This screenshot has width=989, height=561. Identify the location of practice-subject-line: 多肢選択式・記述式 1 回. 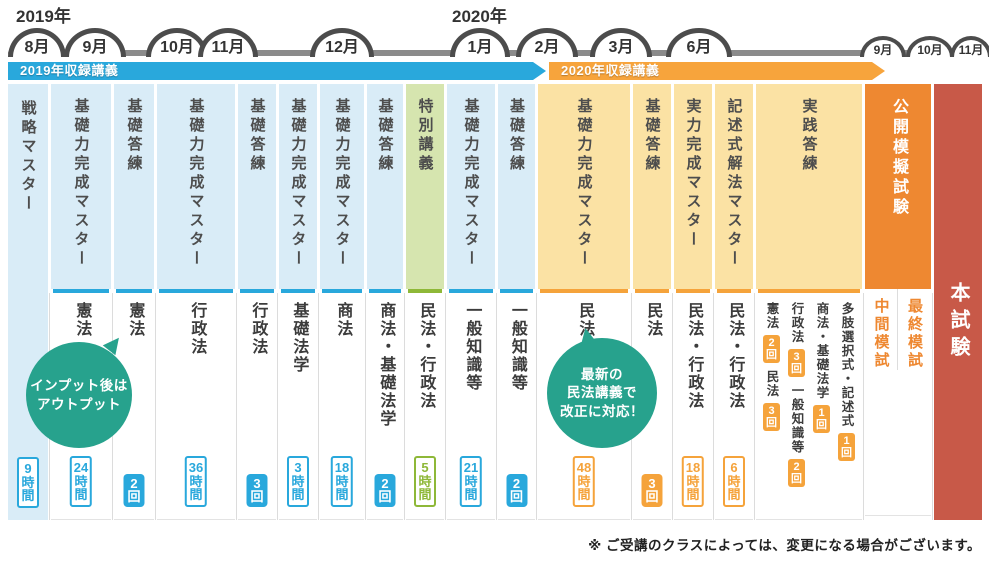
(846, 385).